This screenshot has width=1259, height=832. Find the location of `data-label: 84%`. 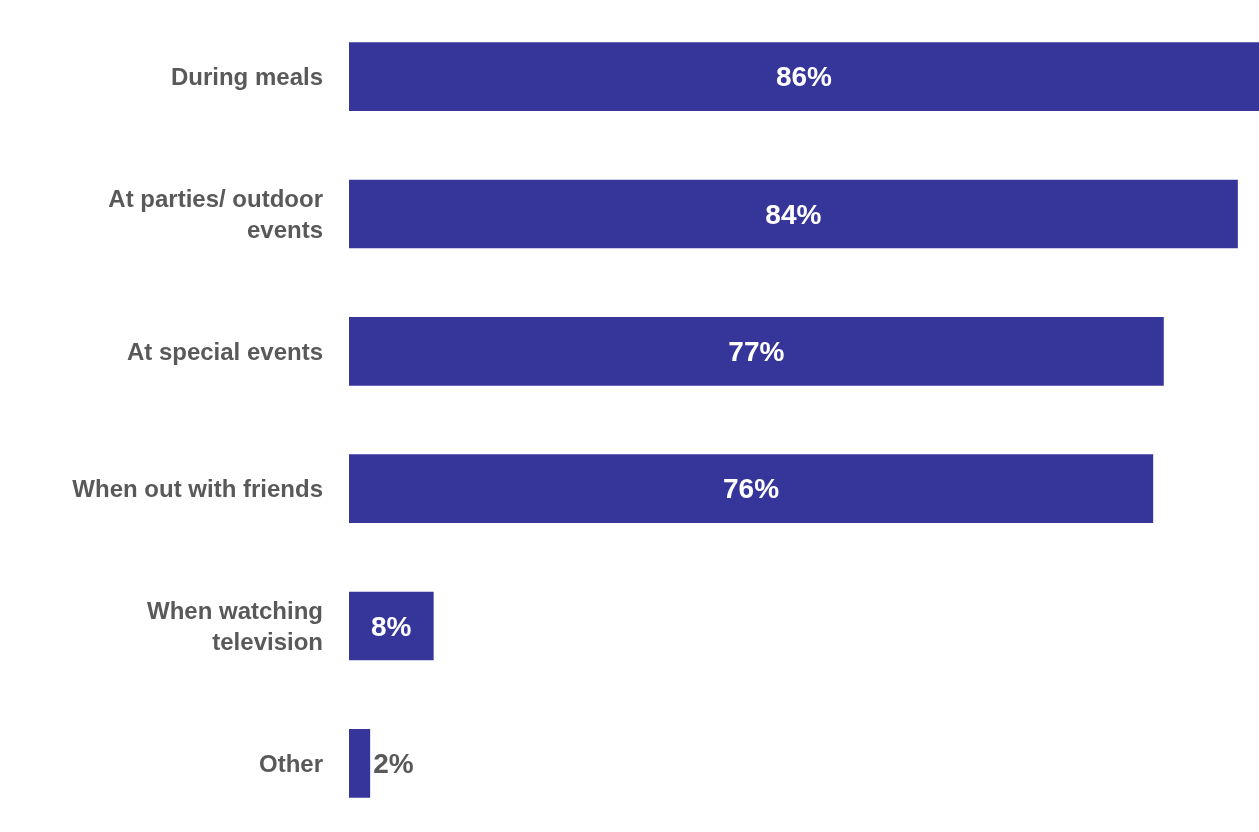

data-label: 84% is located at coordinates (793, 214).